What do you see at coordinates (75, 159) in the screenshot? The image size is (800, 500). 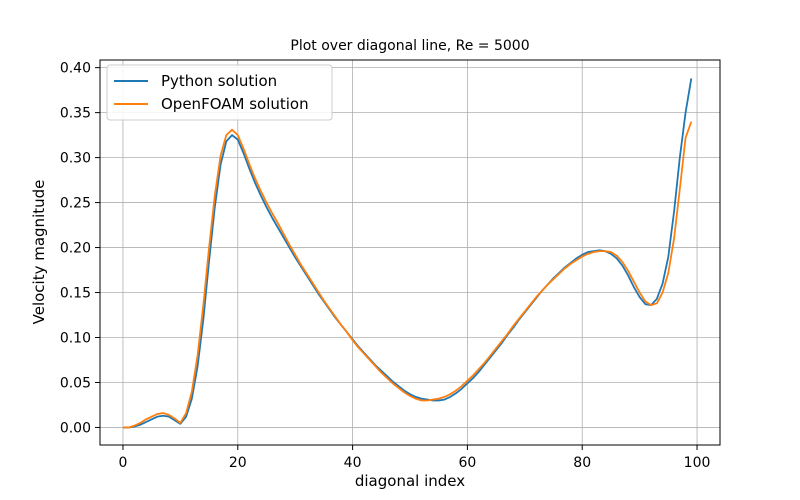 I see `y-tick-label: 0.30` at bounding box center [75, 159].